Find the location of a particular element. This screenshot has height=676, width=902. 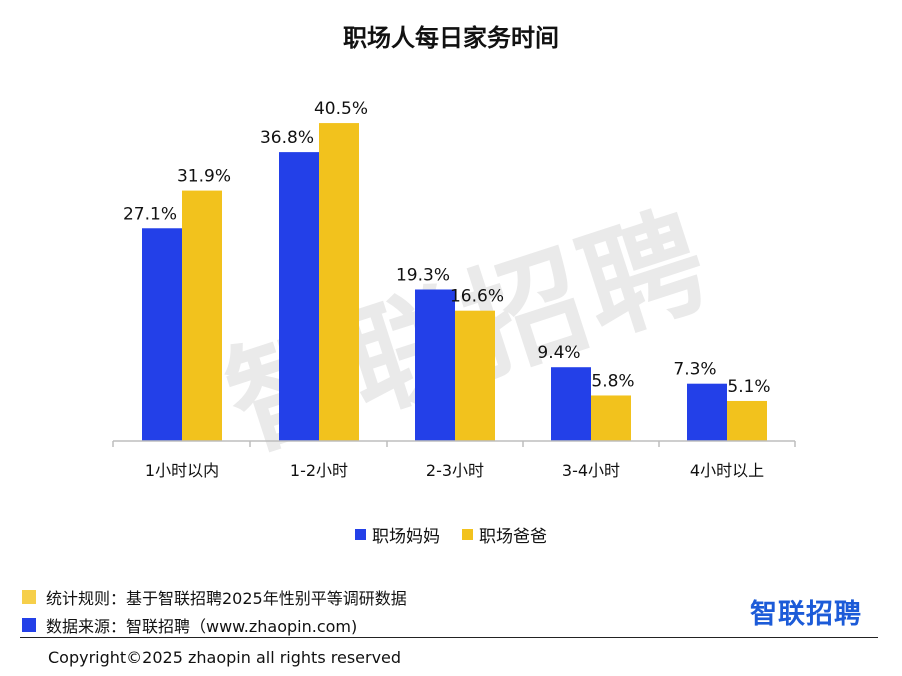

data-label-dad-3: 5.8% is located at coordinates (612, 381).